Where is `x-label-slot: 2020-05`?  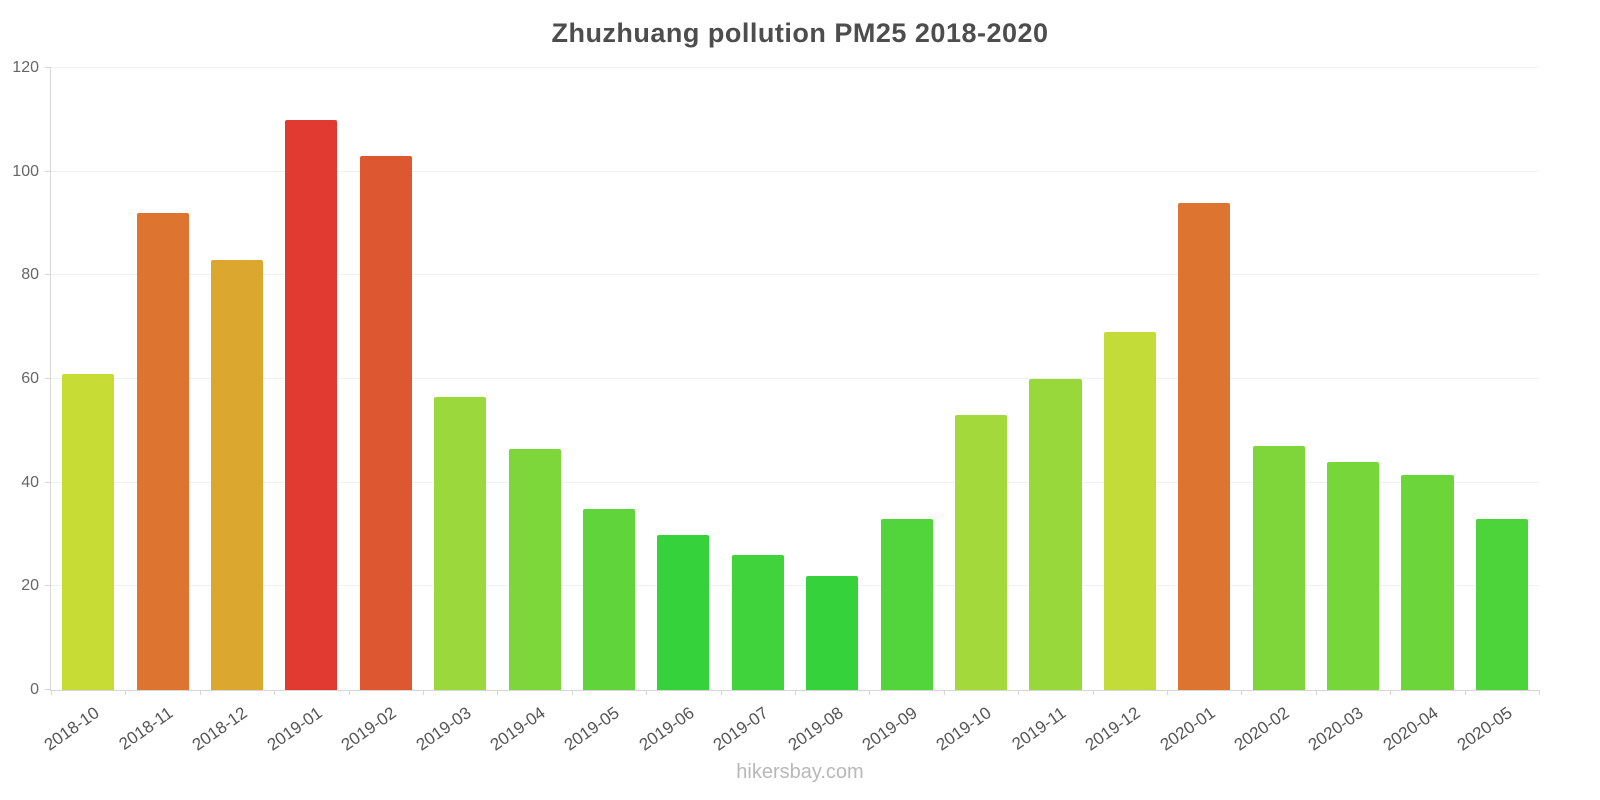
x-label-slot: 2020-05 is located at coordinates (1496, 730).